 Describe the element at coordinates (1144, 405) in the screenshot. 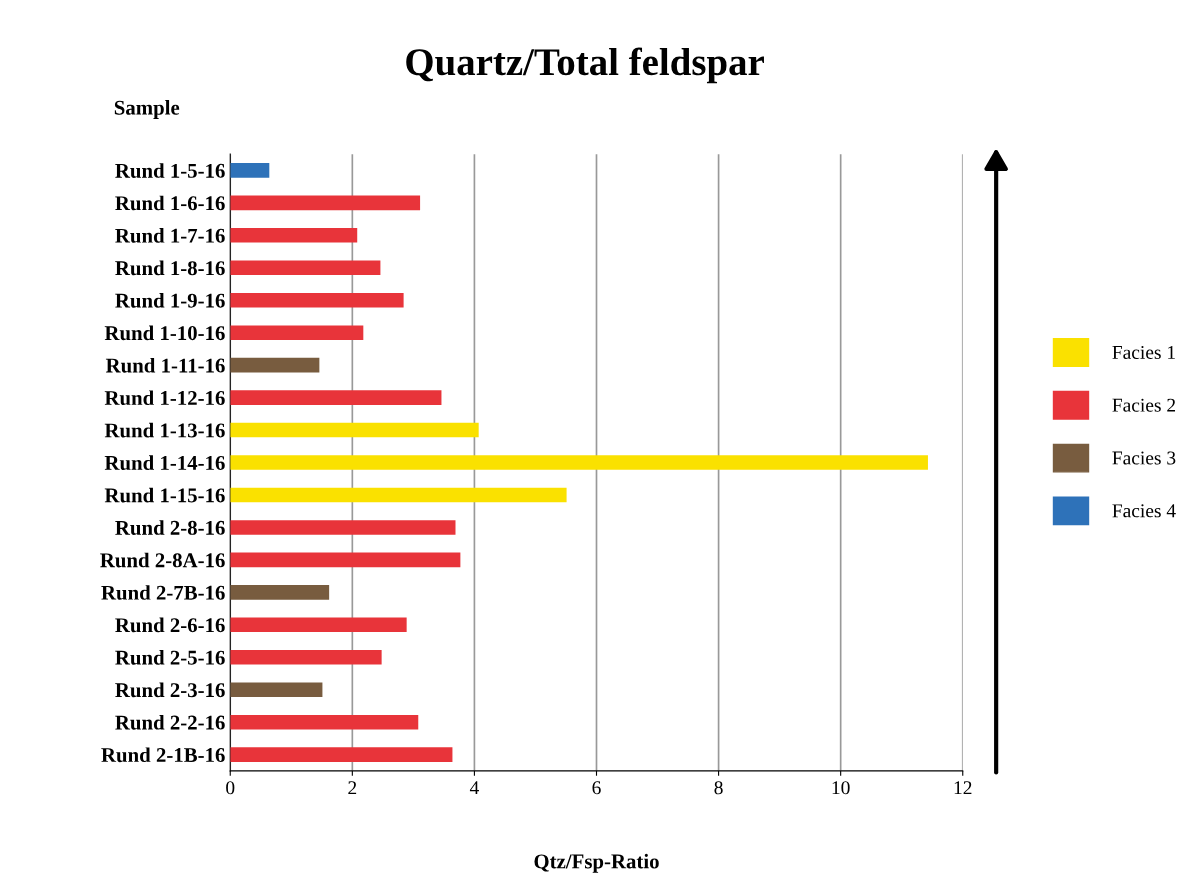

I see `legend-label: Facies 2` at that location.